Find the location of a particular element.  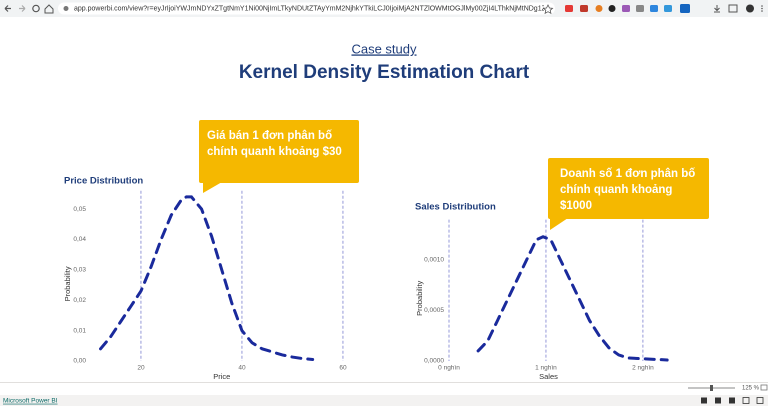

y-tick-label: 0,0010 is located at coordinates (434, 260).